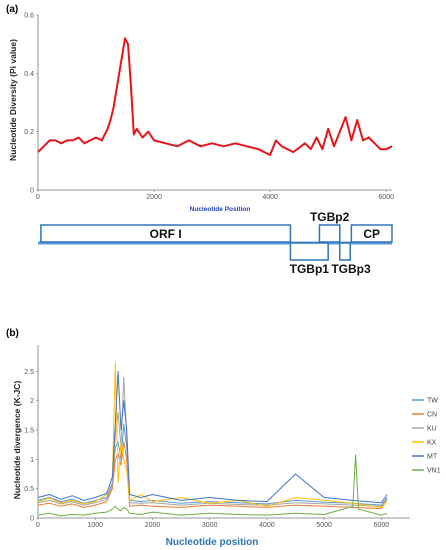 This screenshot has width=446, height=550. I want to click on x-tick-label: 3000, so click(210, 525).